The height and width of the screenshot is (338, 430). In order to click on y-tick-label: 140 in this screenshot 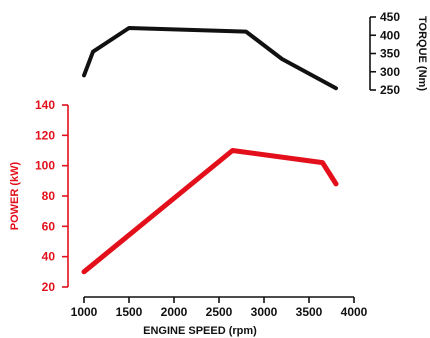, I will do `click(45, 105)`.